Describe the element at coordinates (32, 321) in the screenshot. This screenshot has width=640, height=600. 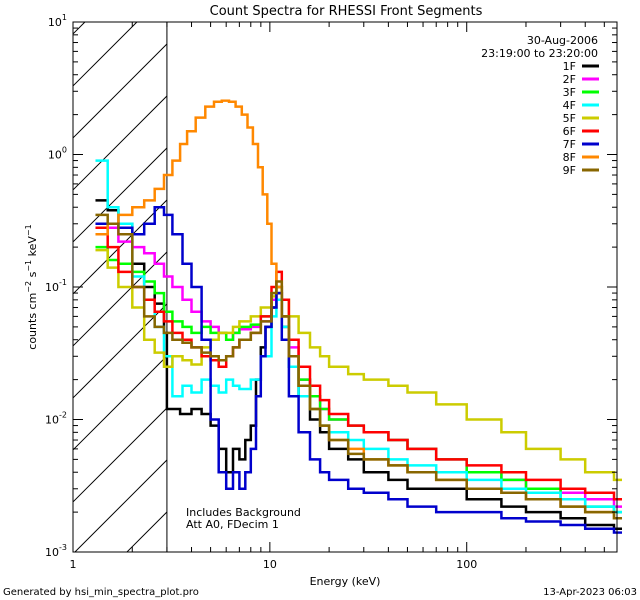
I see `y-label-base: counts cm` at that location.